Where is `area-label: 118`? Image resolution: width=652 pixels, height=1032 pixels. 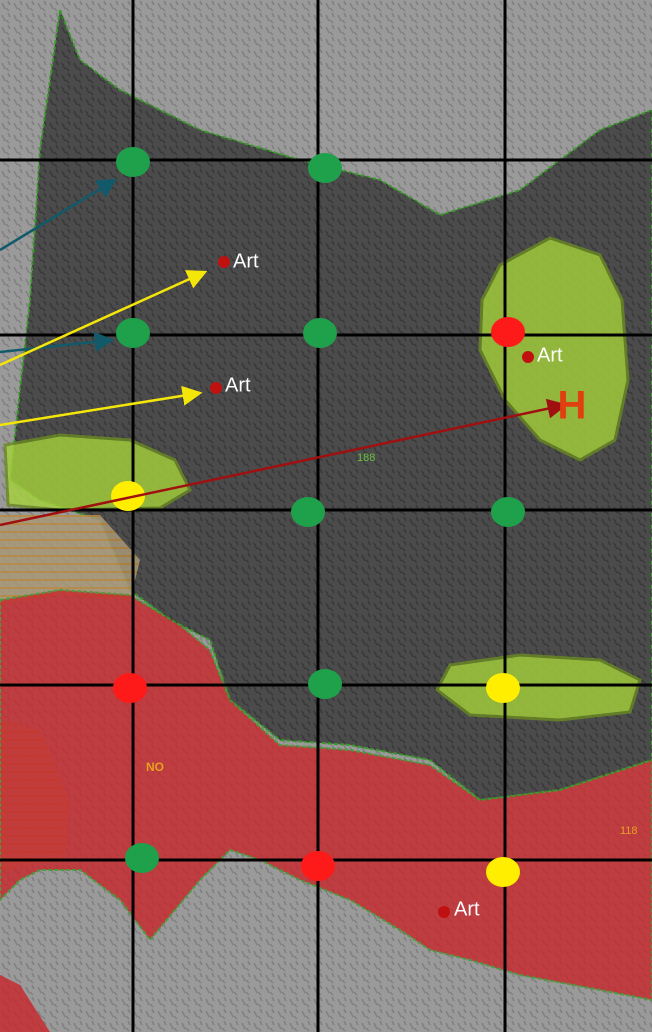
area-label: 118 is located at coordinates (629, 831).